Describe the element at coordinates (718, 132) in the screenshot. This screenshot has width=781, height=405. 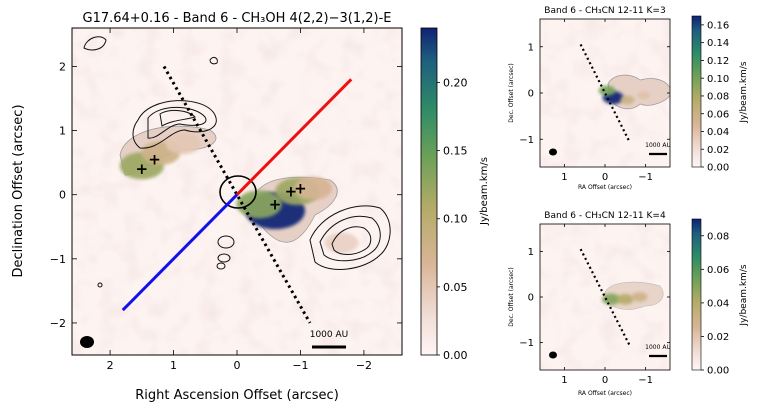
I see `k3-colorbar-tick-label-2: 0.04` at that location.